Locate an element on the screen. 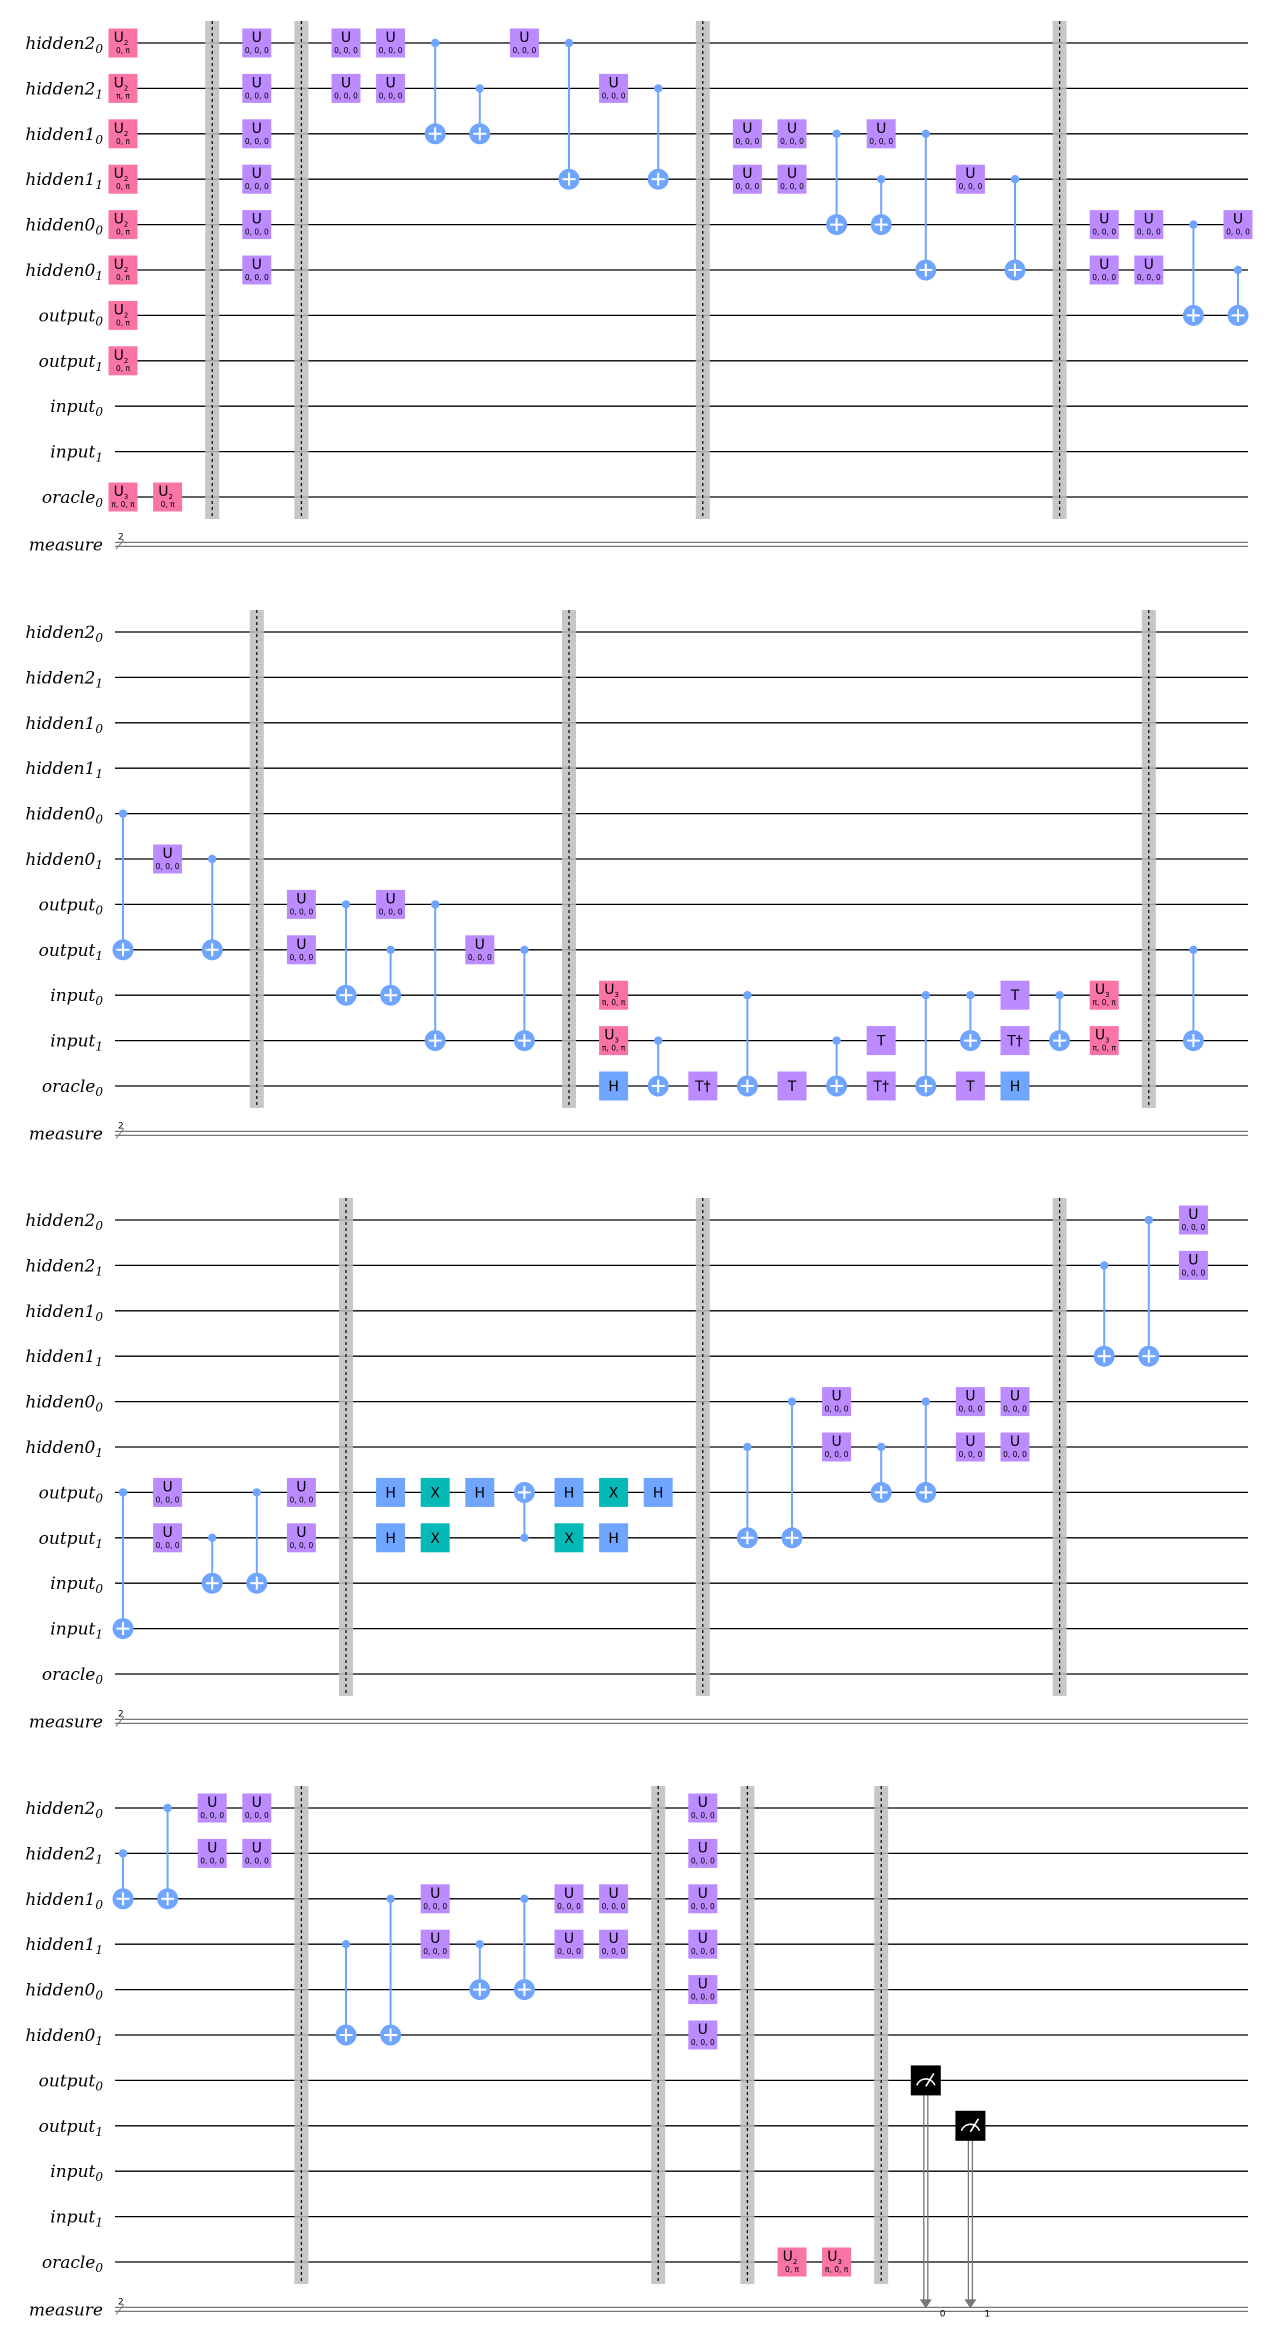 This screenshot has height=2350, width=1269. qubit-label-text: hidden21 is located at coordinates (64, 1267).